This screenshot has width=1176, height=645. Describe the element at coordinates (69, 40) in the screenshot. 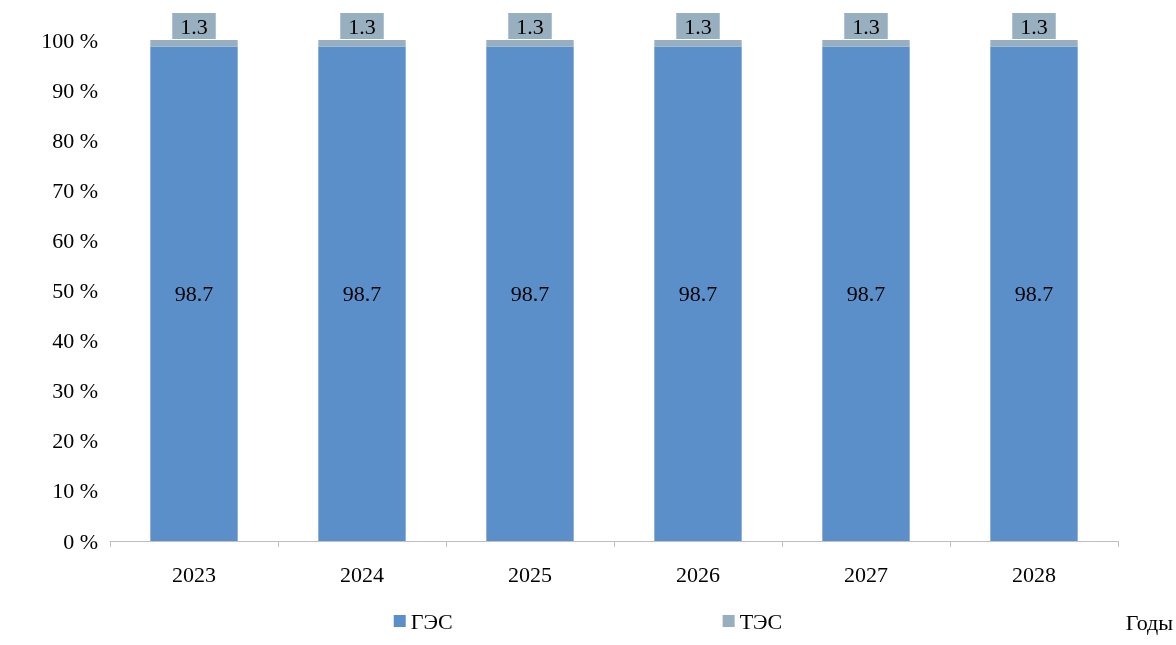

I see `y-tick-label: 100 %` at that location.